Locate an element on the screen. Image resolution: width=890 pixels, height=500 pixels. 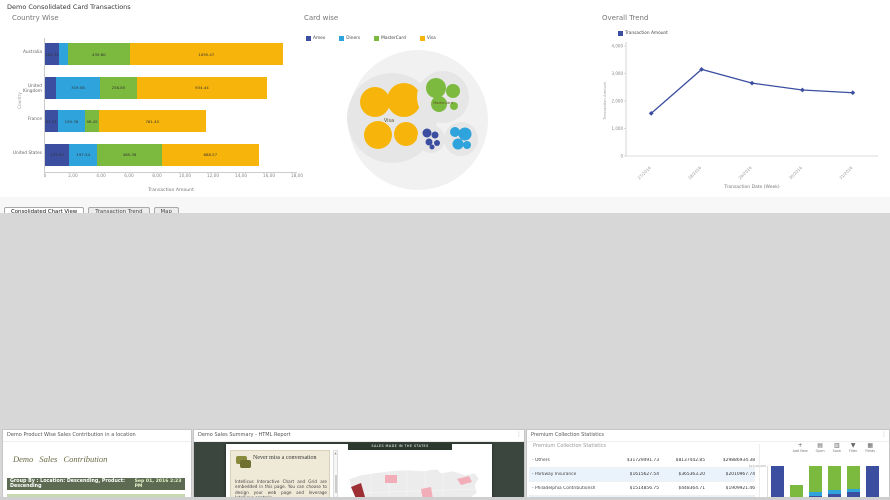
x-tick: 2,00 is located at coordinates (73, 176).